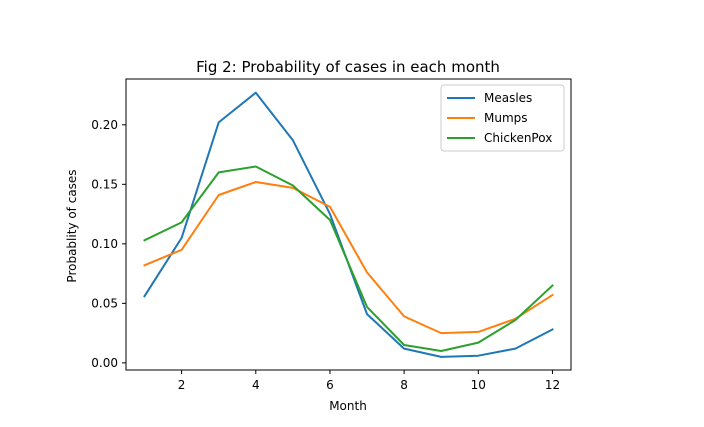 The width and height of the screenshot is (704, 427). I want to click on x-tick-label: 4, so click(256, 385).